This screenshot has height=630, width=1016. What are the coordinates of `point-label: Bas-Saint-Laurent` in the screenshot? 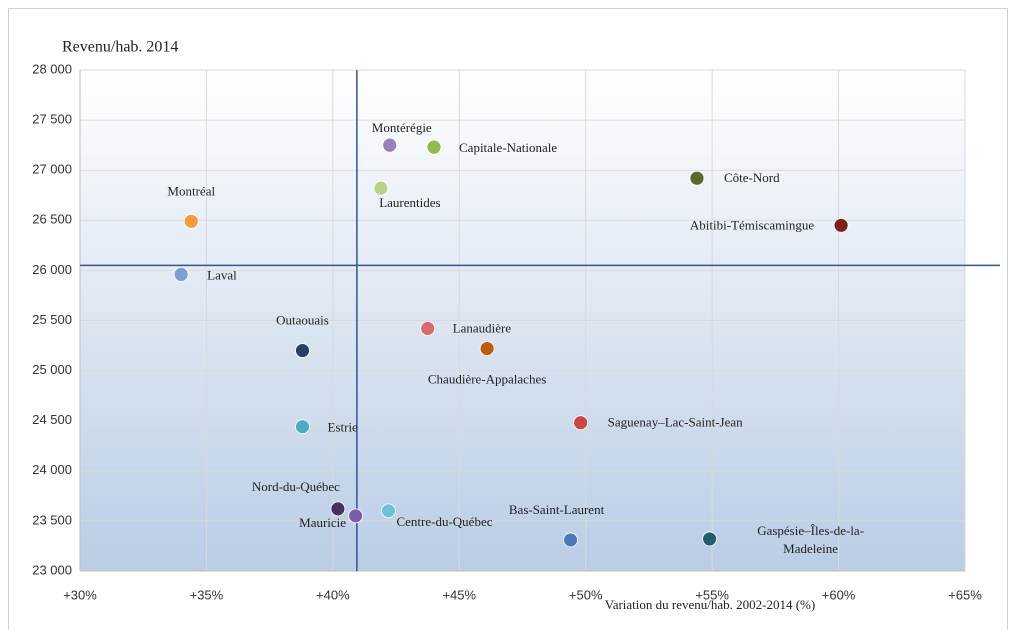 It's located at (557, 509).